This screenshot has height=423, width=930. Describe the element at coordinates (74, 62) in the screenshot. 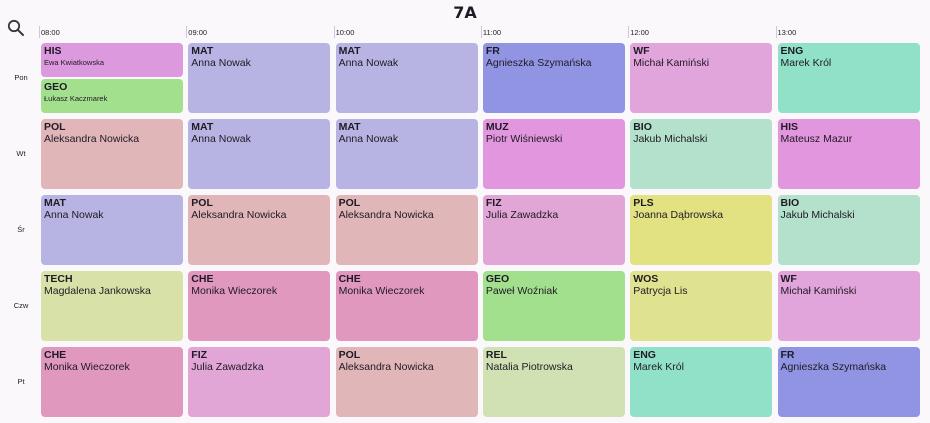

I see `lesson-teacher: Ewa Kwiatkowska` at that location.